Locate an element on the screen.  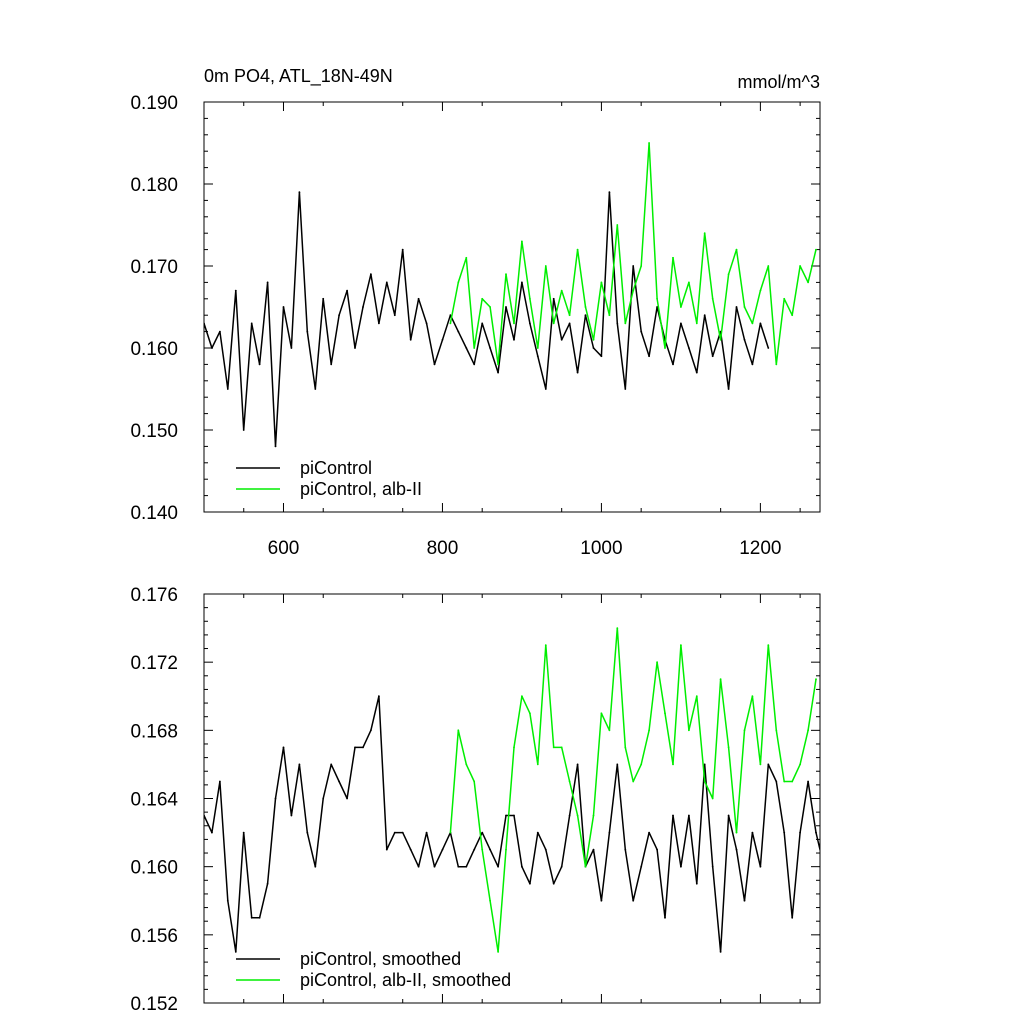
y-tick-label: 0.172 is located at coordinates (154, 663).